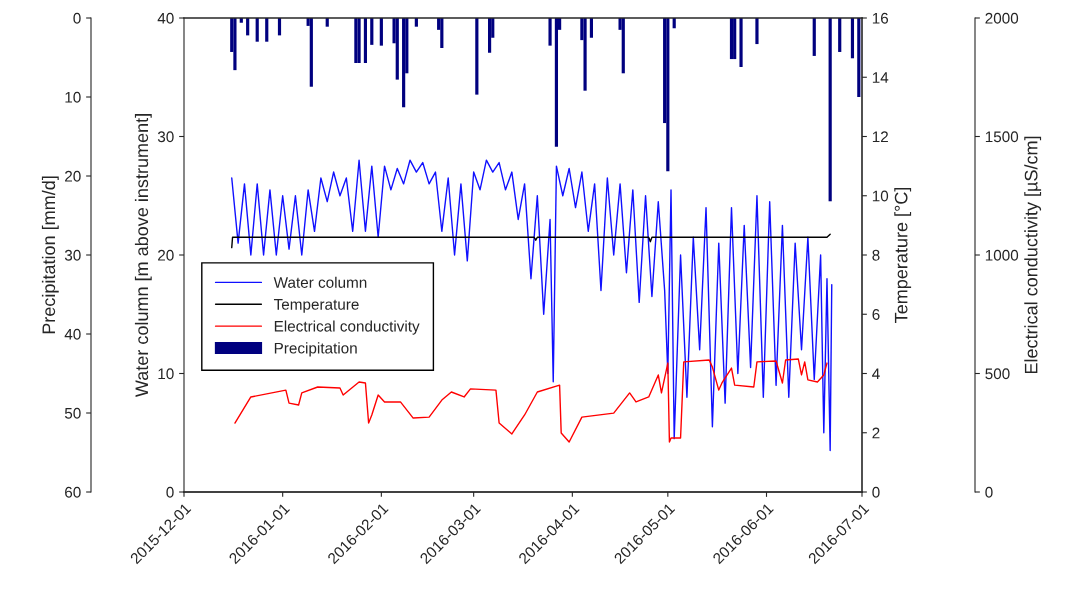  Describe the element at coordinates (72, 413) in the screenshot. I see `y-tick-label: 50` at that location.